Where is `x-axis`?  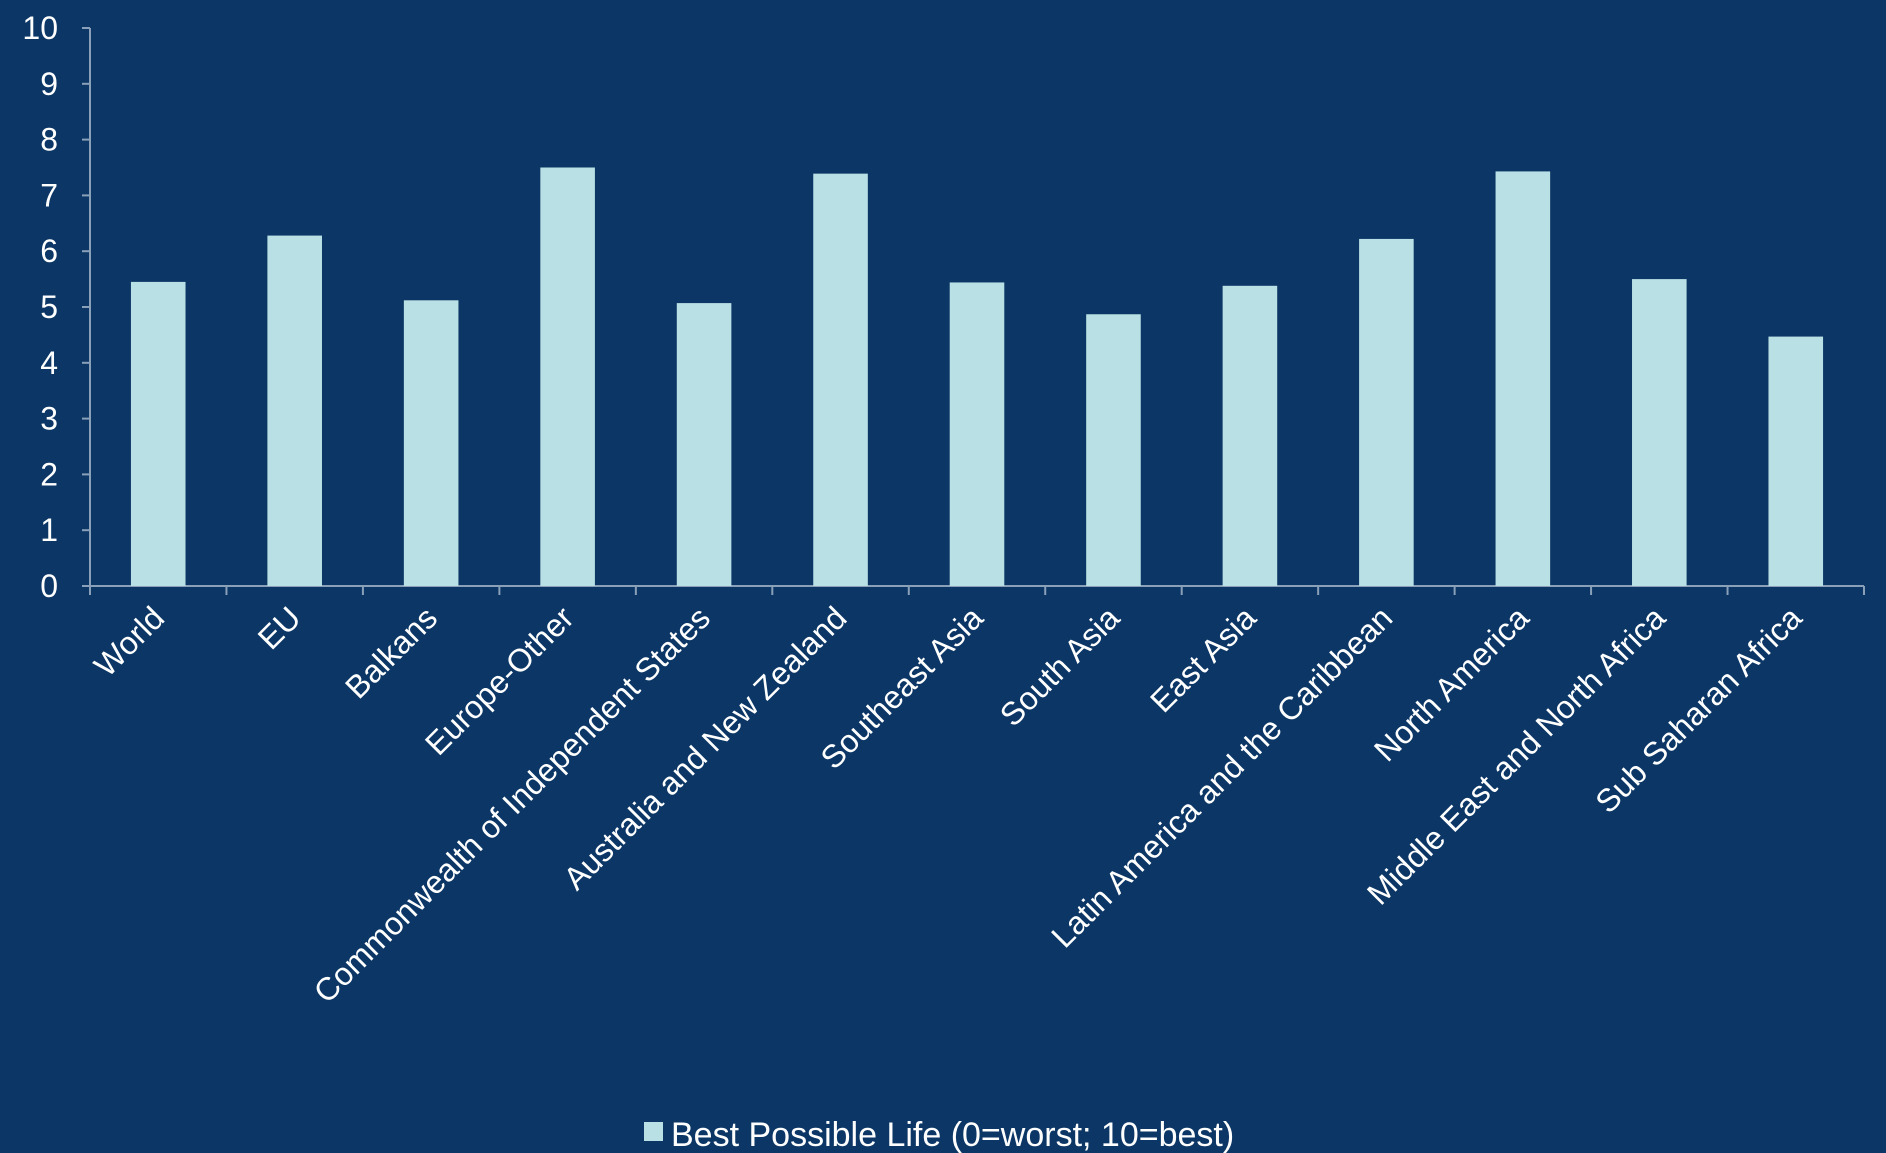 x-axis is located at coordinates (977, 590).